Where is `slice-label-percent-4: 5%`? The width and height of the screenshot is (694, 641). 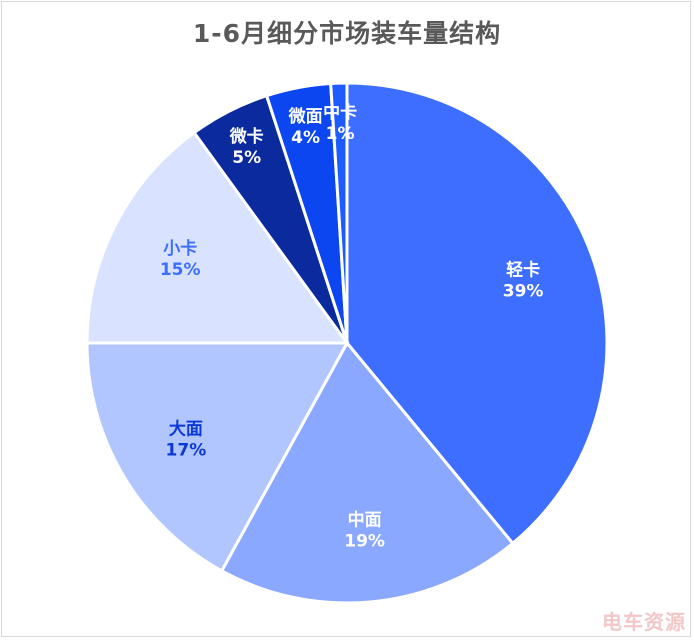 slice-label-percent-4: 5% is located at coordinates (246, 158).